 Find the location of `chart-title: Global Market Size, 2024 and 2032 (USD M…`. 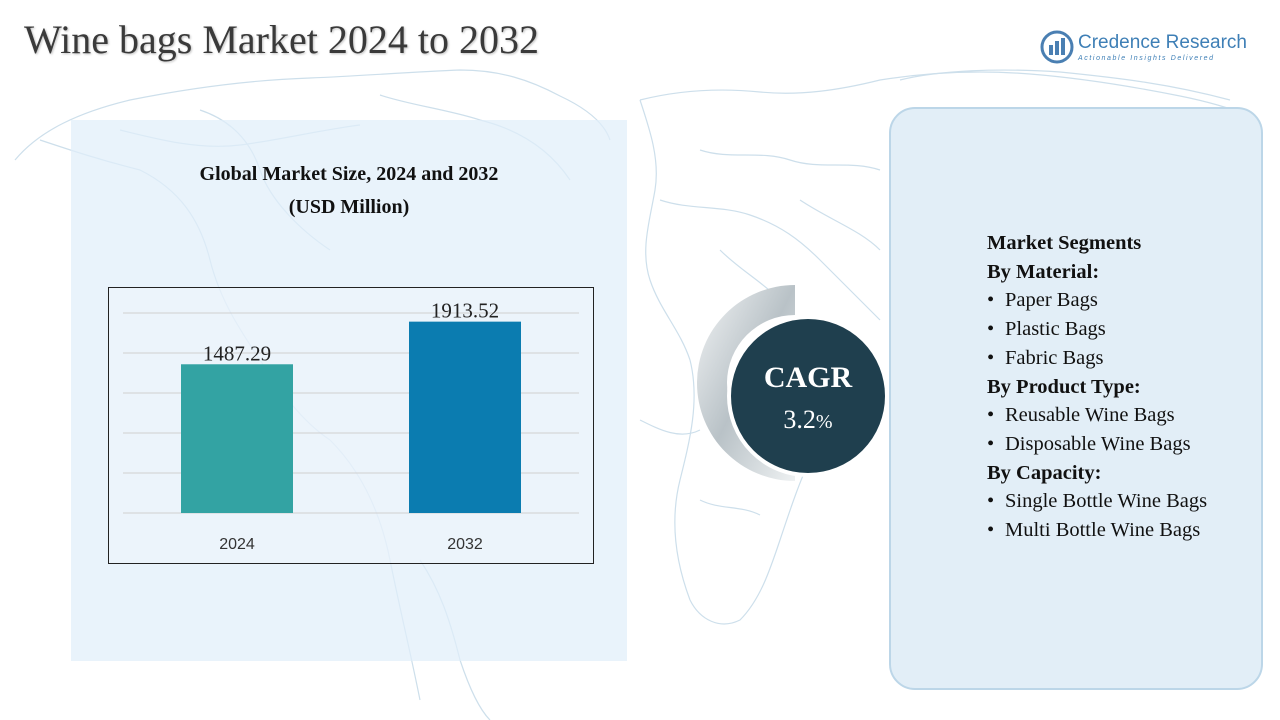

chart-title: Global Market Size, 2024 and 2032 (USD M… is located at coordinates (349, 191).